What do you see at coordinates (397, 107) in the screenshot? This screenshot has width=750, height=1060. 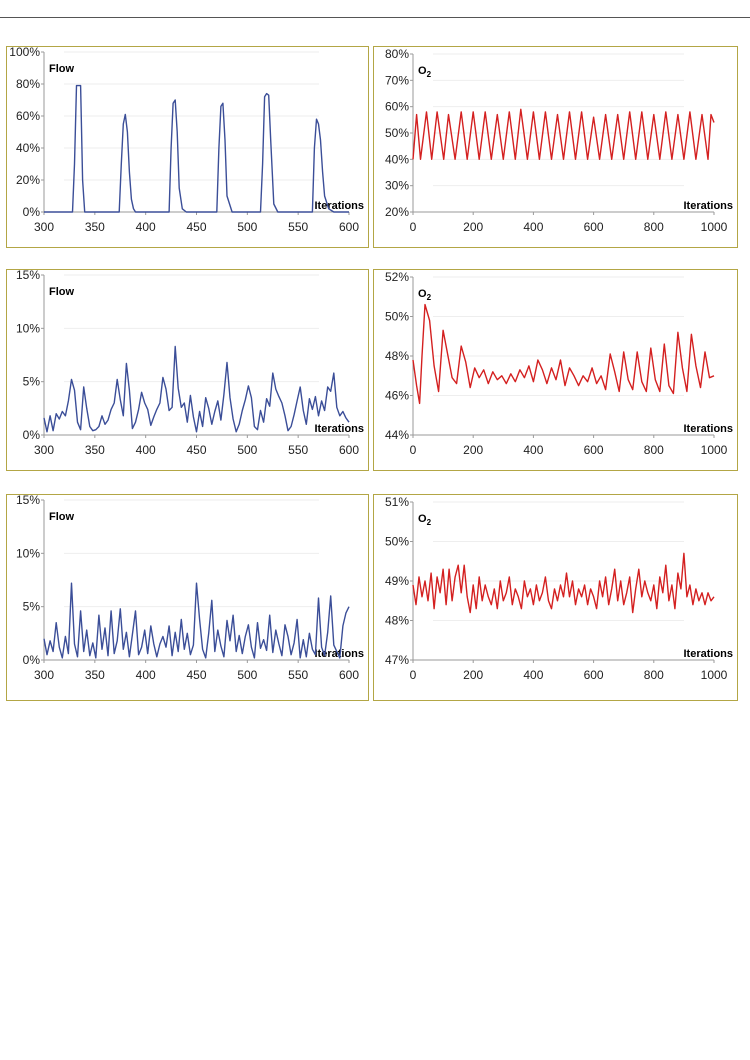 I see `chart2-y-tick-label: 60%` at bounding box center [397, 107].